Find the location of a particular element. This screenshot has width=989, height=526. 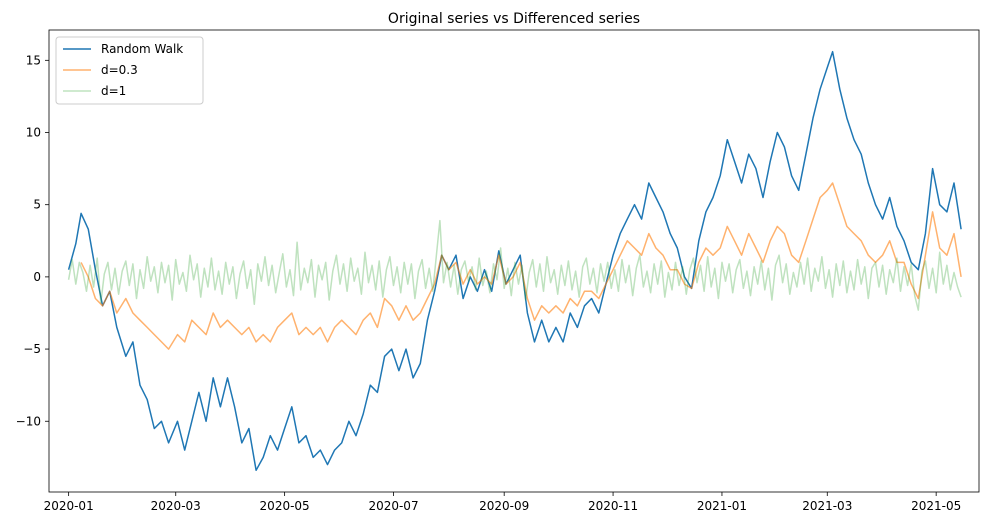

x-tick-label: 2020-03 is located at coordinates (176, 506).